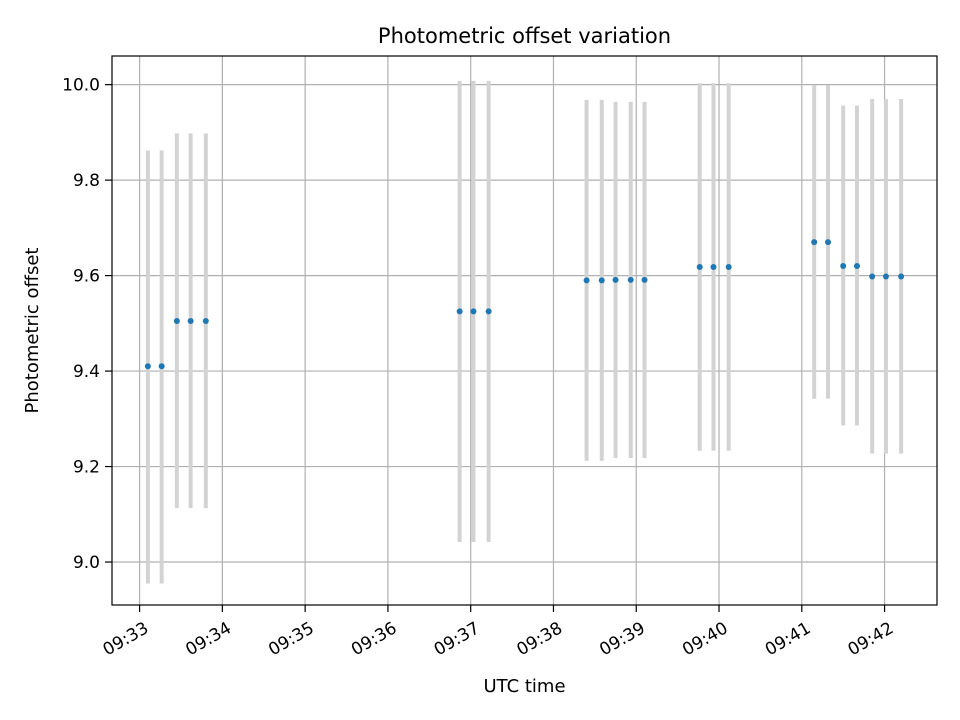  I want to click on y-tick-label: 9.0, so click(86, 563).